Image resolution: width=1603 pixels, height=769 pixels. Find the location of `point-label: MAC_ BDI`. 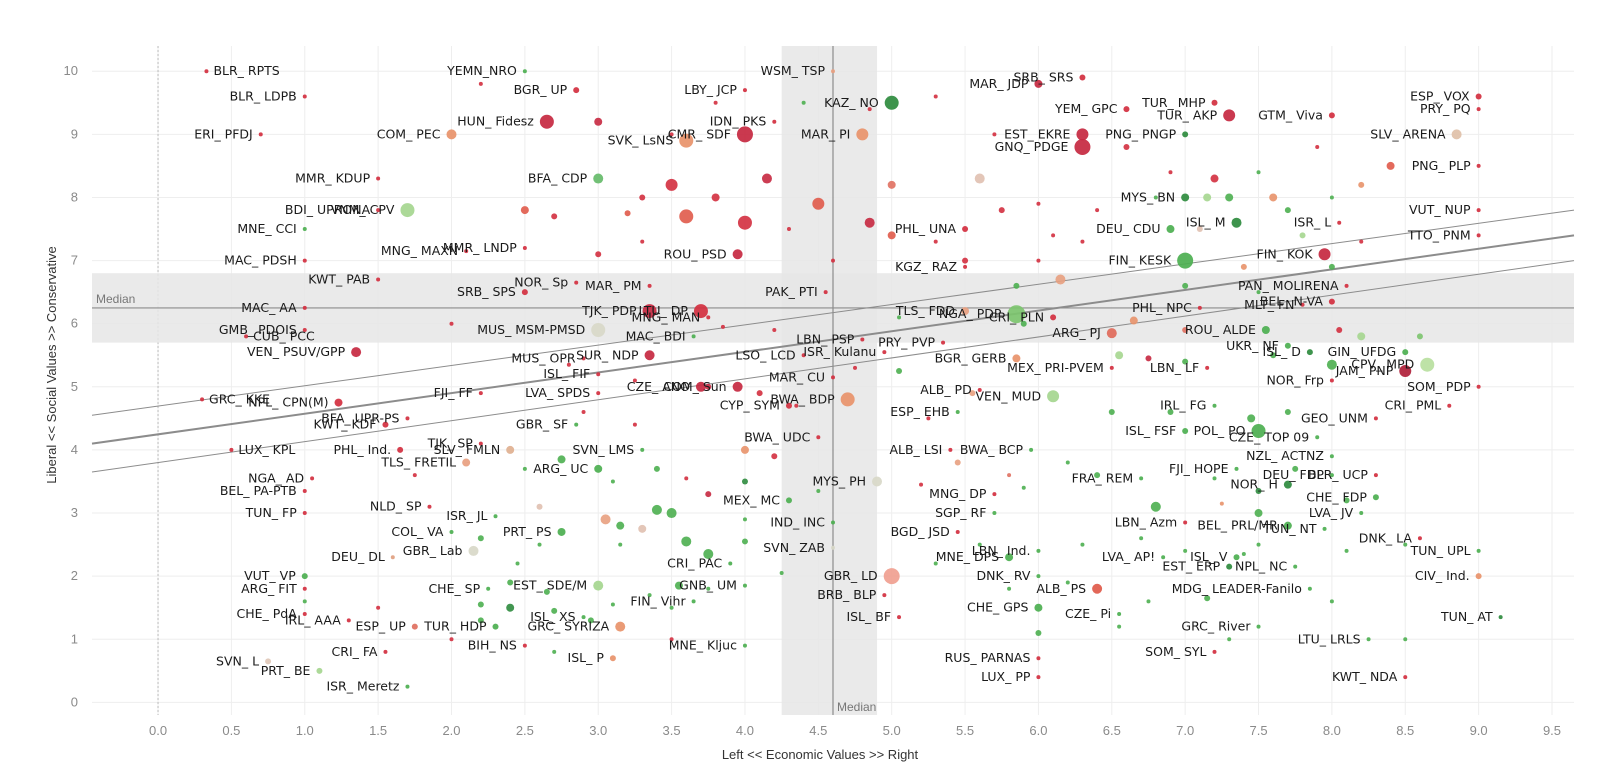

point-label: MAC_ BDI is located at coordinates (656, 335).